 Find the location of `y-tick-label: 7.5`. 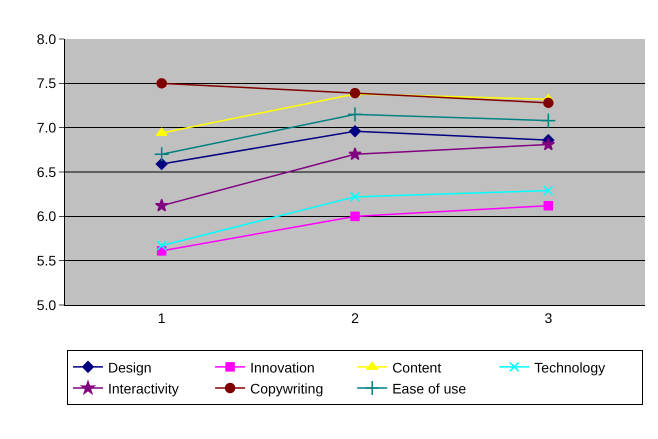

y-tick-label: 7.5 is located at coordinates (46, 83).